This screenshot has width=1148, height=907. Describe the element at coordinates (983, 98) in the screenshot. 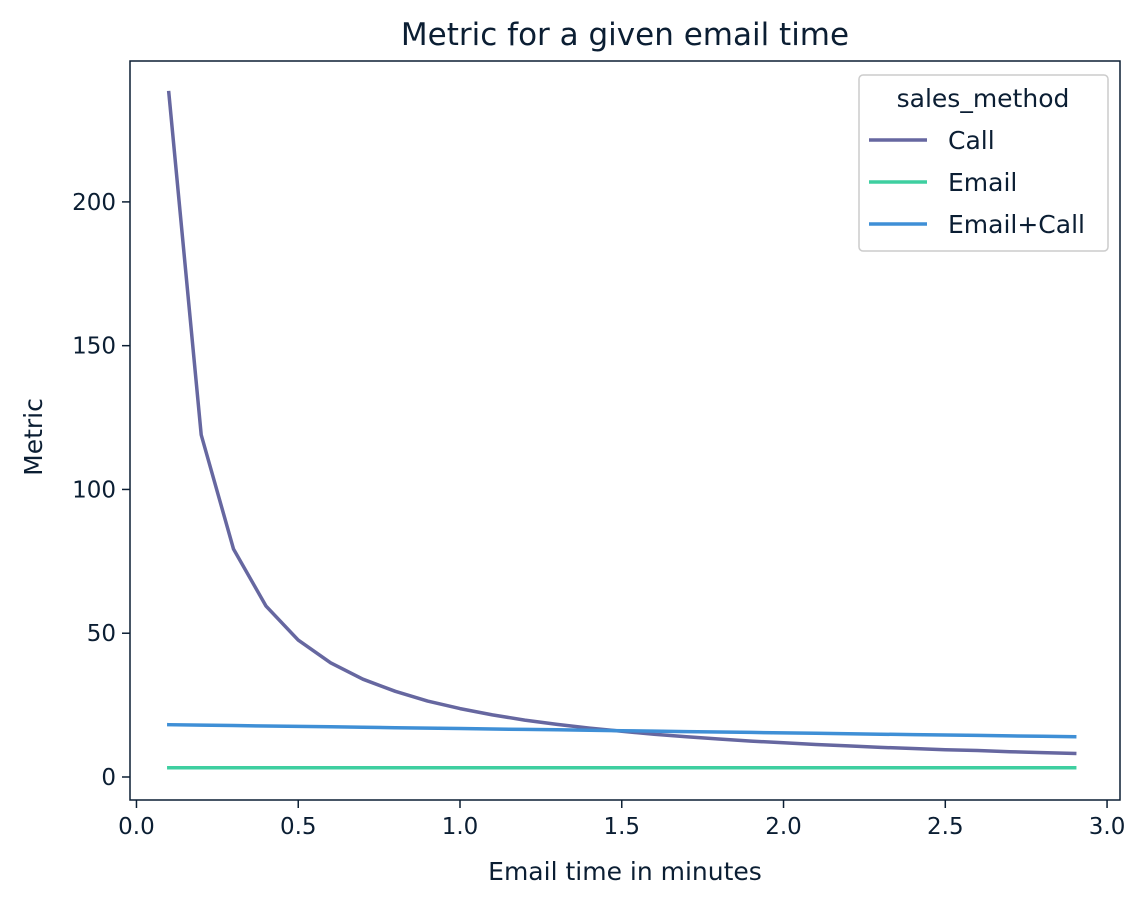

I see `legend-title: sales_method` at that location.